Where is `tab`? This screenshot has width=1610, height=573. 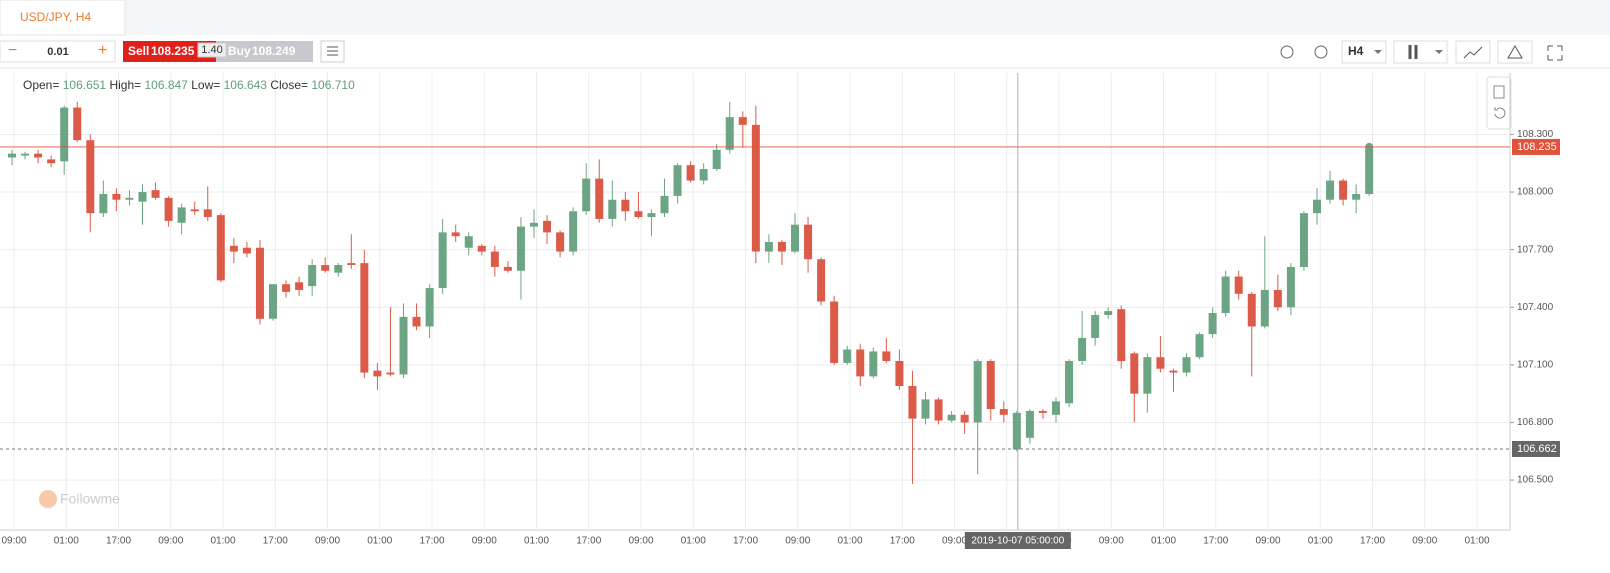 tab is located at coordinates (63, 18).